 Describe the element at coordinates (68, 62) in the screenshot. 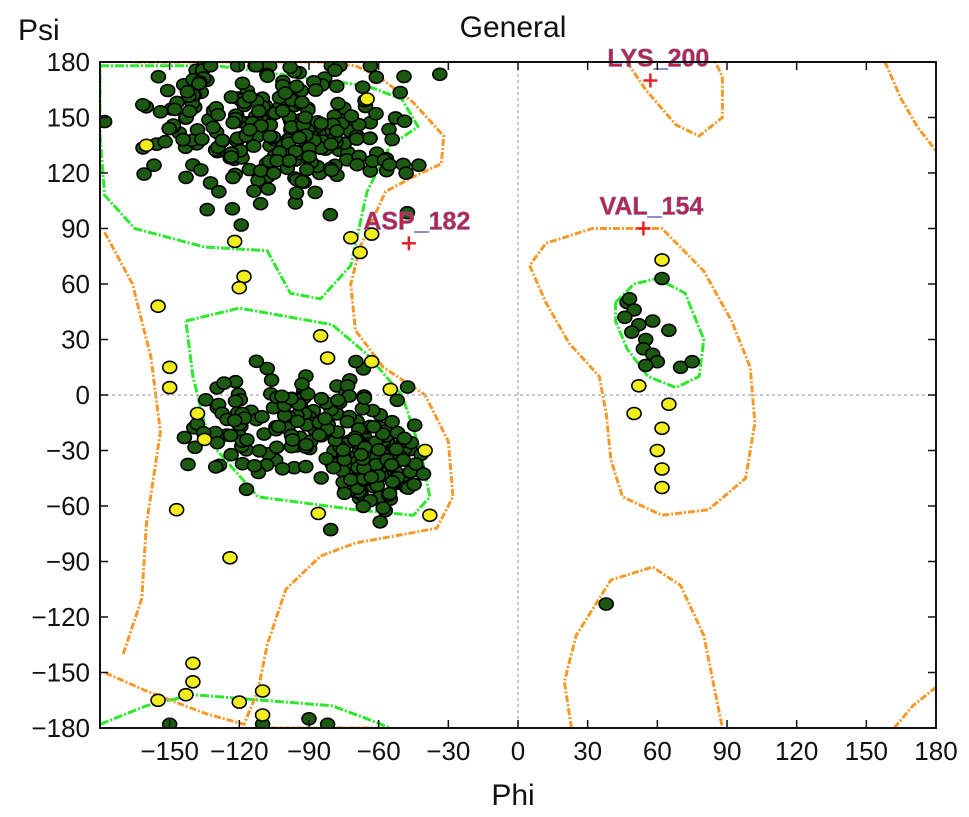

I see `y-tick-label: 180` at that location.